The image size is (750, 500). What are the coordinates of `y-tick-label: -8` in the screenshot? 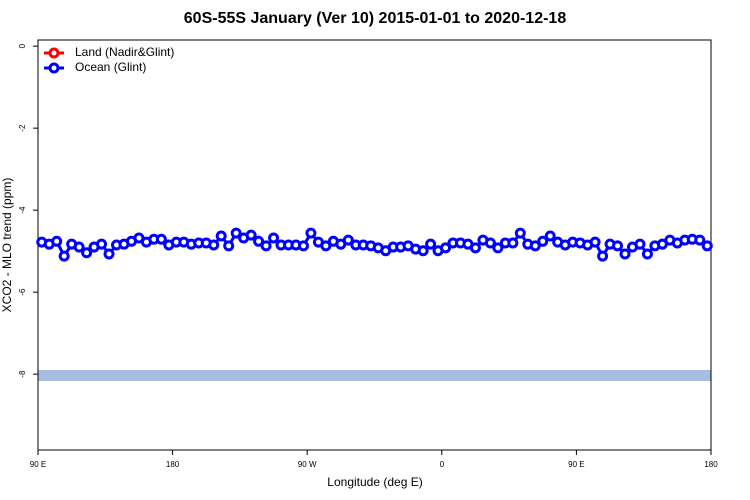 It's located at (22, 374).